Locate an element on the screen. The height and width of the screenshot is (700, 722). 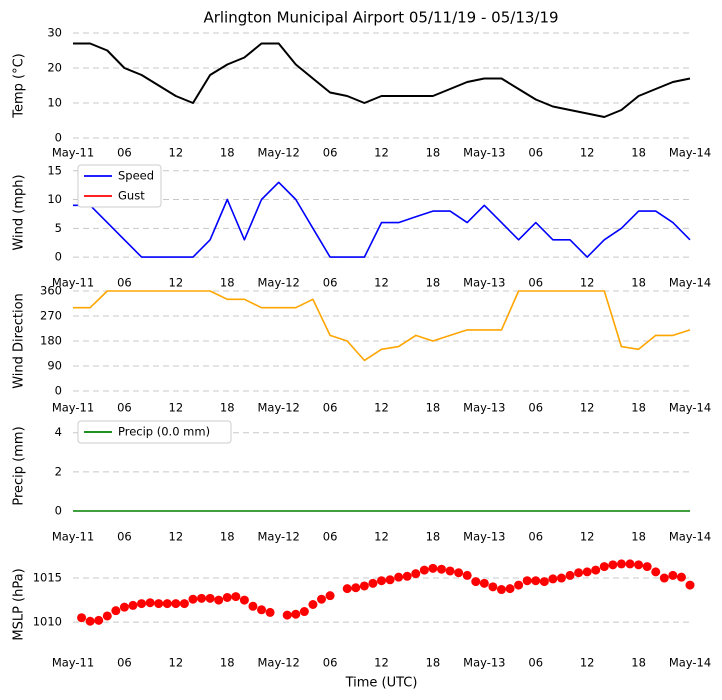
y-tick-label: 1010 is located at coordinates (47, 622).